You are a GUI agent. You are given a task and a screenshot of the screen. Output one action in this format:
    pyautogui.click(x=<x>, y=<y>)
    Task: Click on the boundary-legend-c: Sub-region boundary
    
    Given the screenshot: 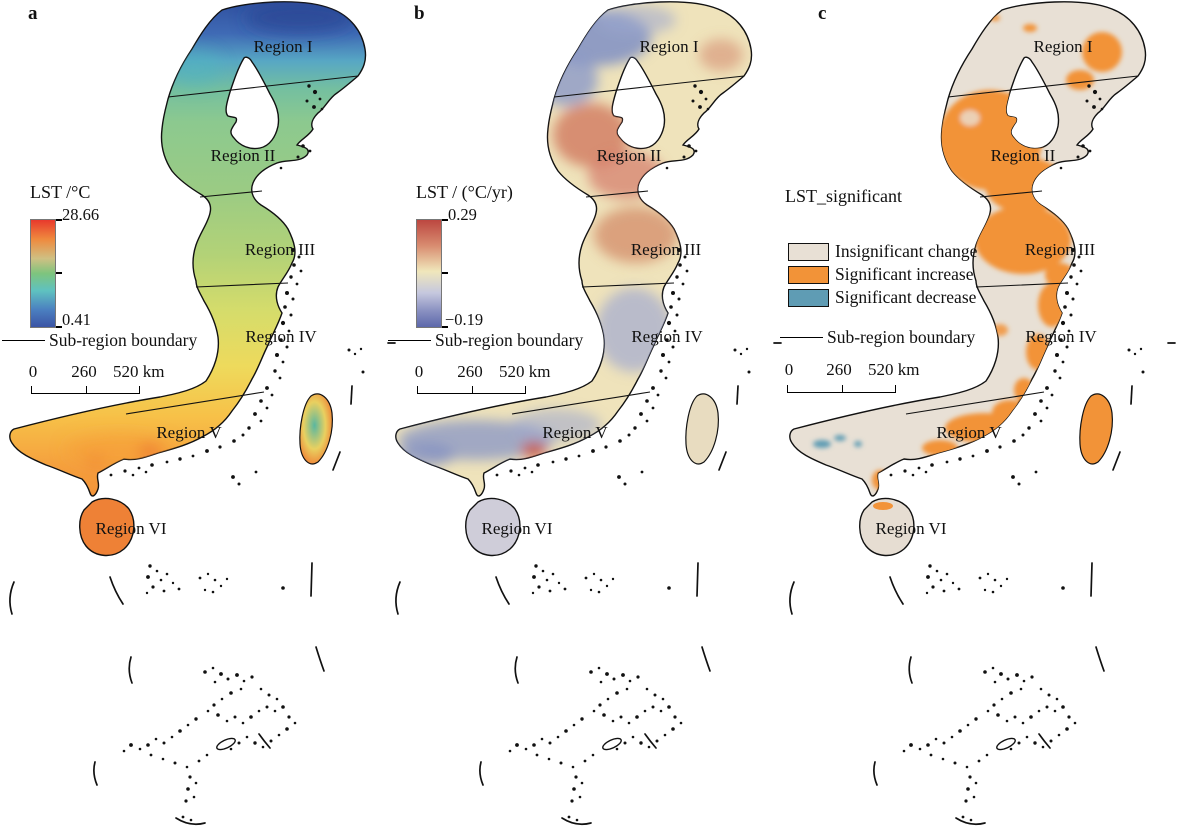 What is the action you would take?
    pyautogui.click(x=877, y=337)
    